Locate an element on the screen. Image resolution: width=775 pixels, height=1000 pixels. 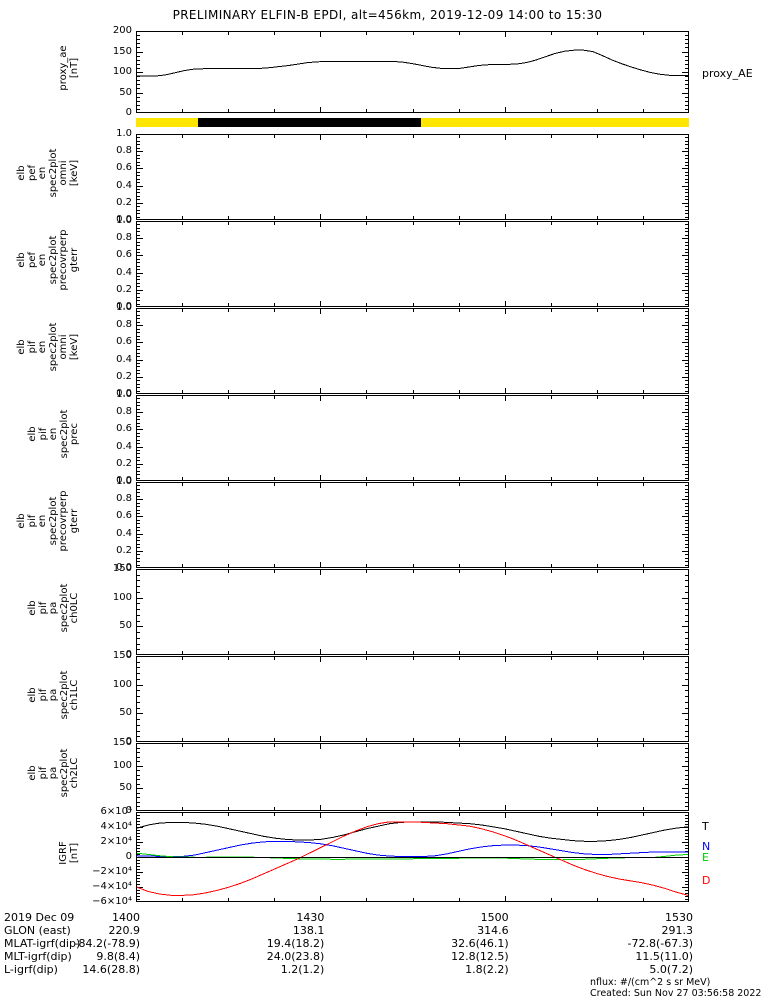
panel-label-line: pif is located at coordinates (42, 434).